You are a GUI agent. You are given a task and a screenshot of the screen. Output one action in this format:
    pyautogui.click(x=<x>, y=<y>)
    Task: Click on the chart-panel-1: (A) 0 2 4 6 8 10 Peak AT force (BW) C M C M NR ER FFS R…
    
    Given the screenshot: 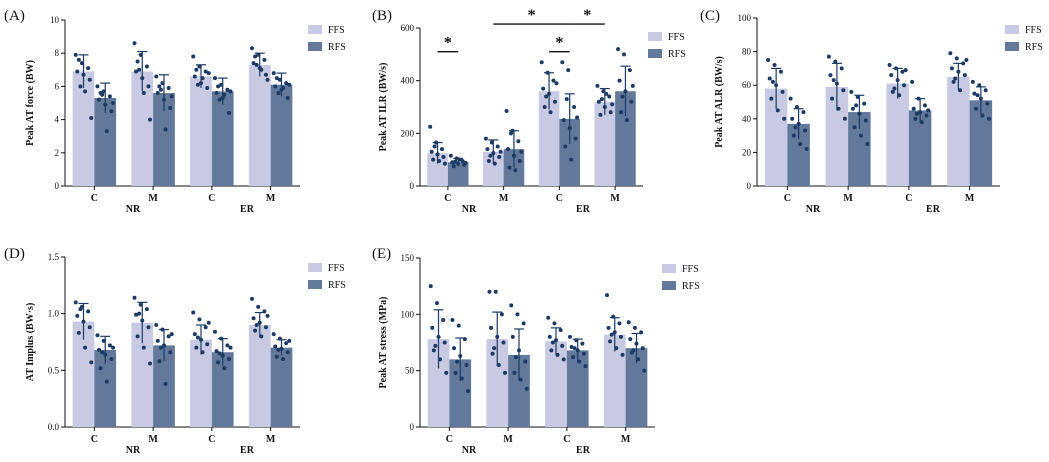 What is the action you would take?
    pyautogui.click(x=175, y=111)
    